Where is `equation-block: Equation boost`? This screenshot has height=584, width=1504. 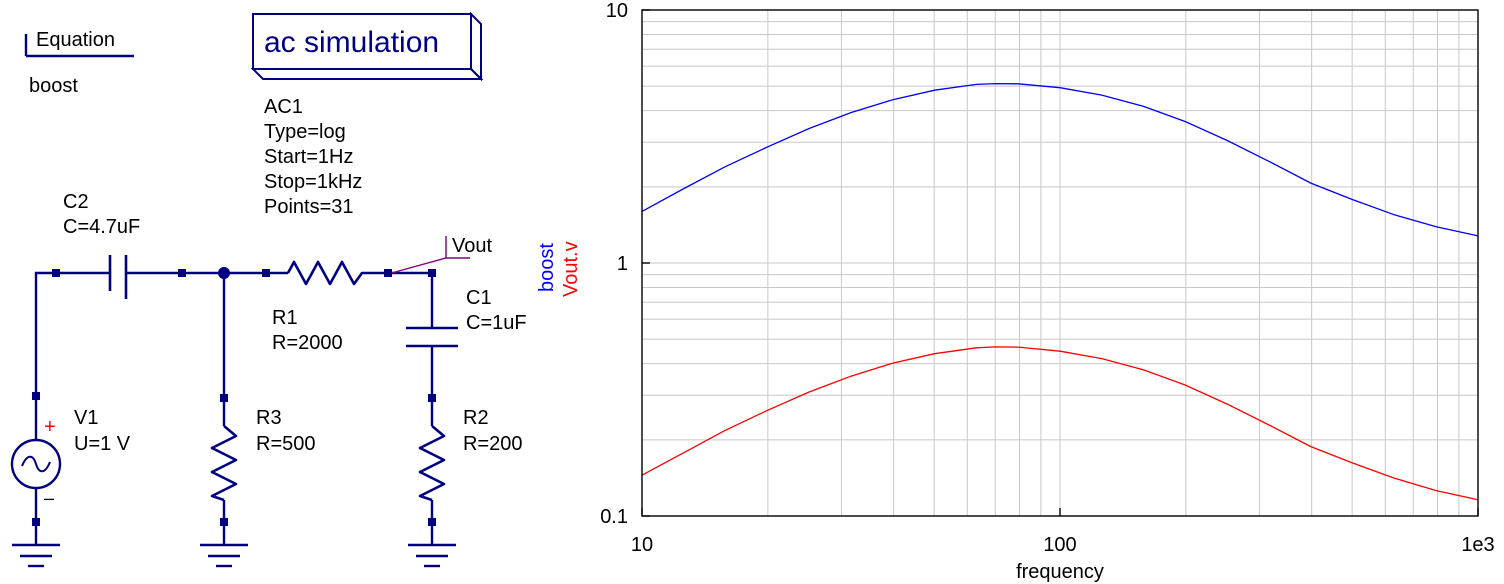 equation-block: Equation boost is located at coordinates (79, 63).